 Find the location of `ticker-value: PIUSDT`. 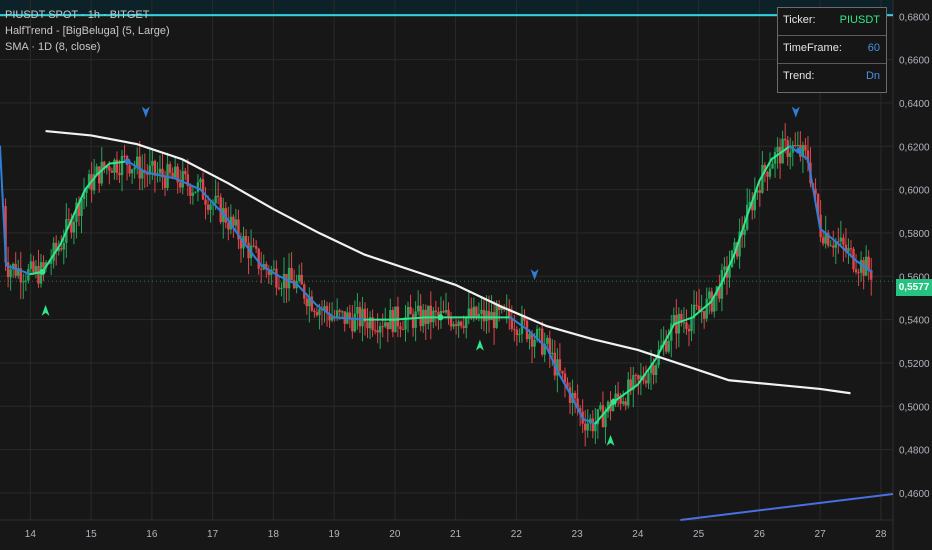

ticker-value: PIUSDT is located at coordinates (859, 20).